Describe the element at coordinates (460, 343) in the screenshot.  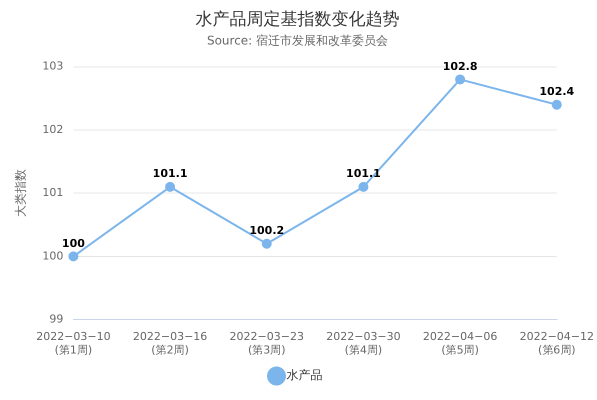
I see `x-tick-label: 2022−04−06 (第5周)` at that location.